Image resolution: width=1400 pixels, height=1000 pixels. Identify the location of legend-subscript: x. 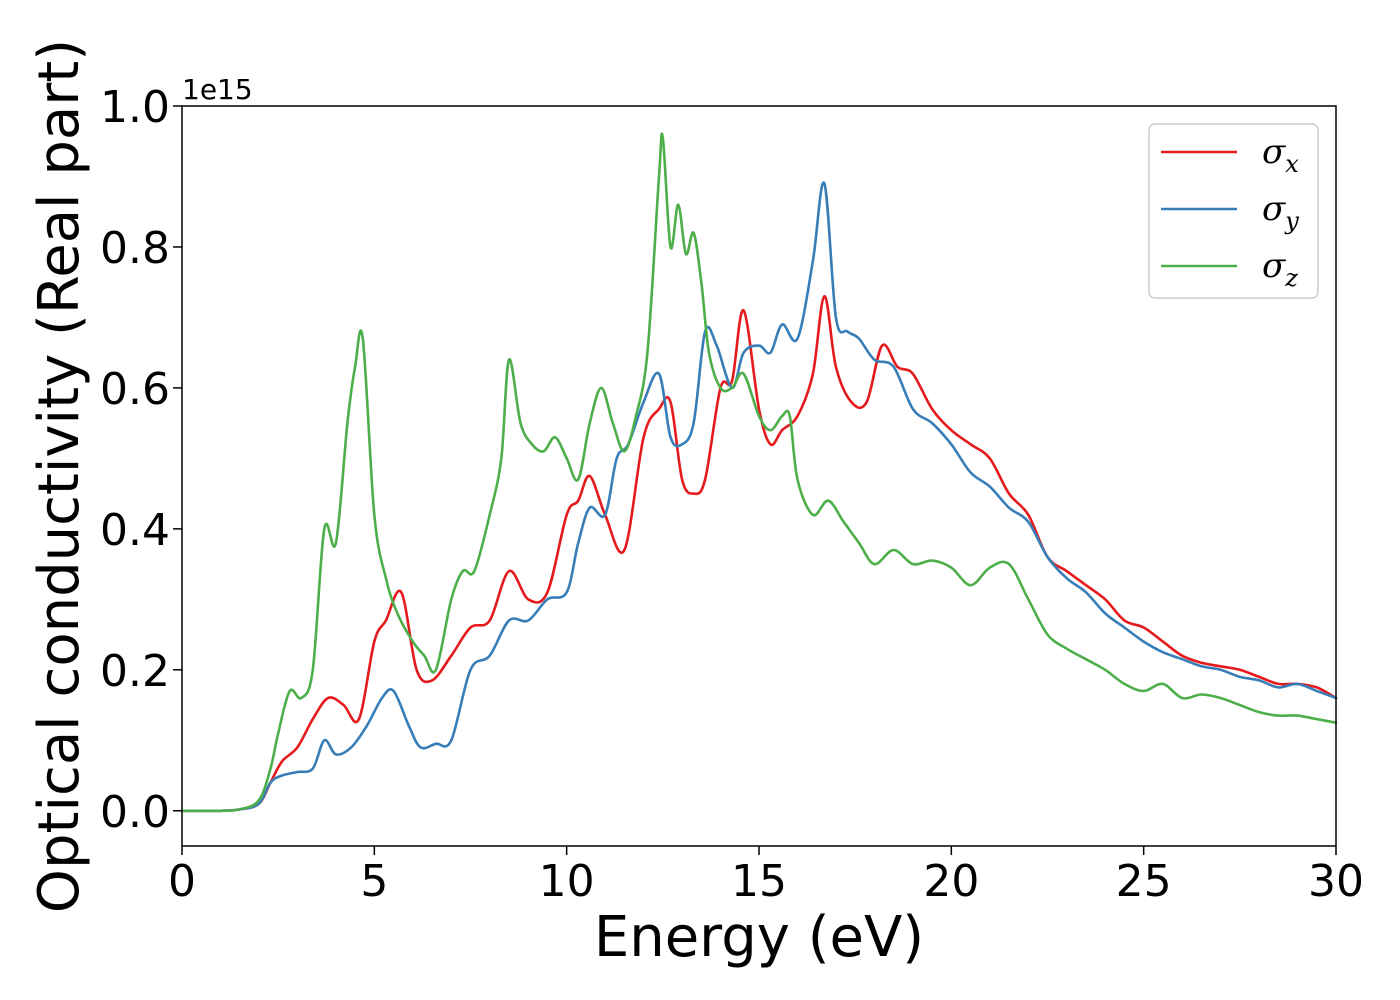
(1292, 164).